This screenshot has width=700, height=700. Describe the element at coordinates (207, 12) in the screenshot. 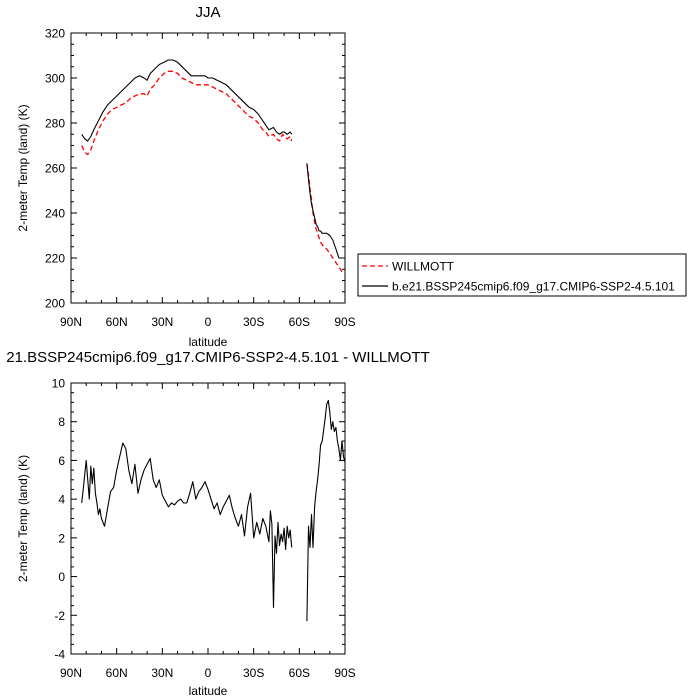

I see `chart-title: JJA` at that location.